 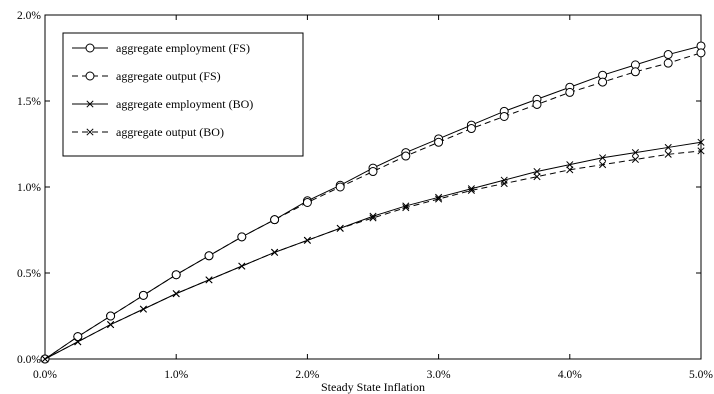 I want to click on legend-label: aggregate output (BO), so click(x=170, y=132).